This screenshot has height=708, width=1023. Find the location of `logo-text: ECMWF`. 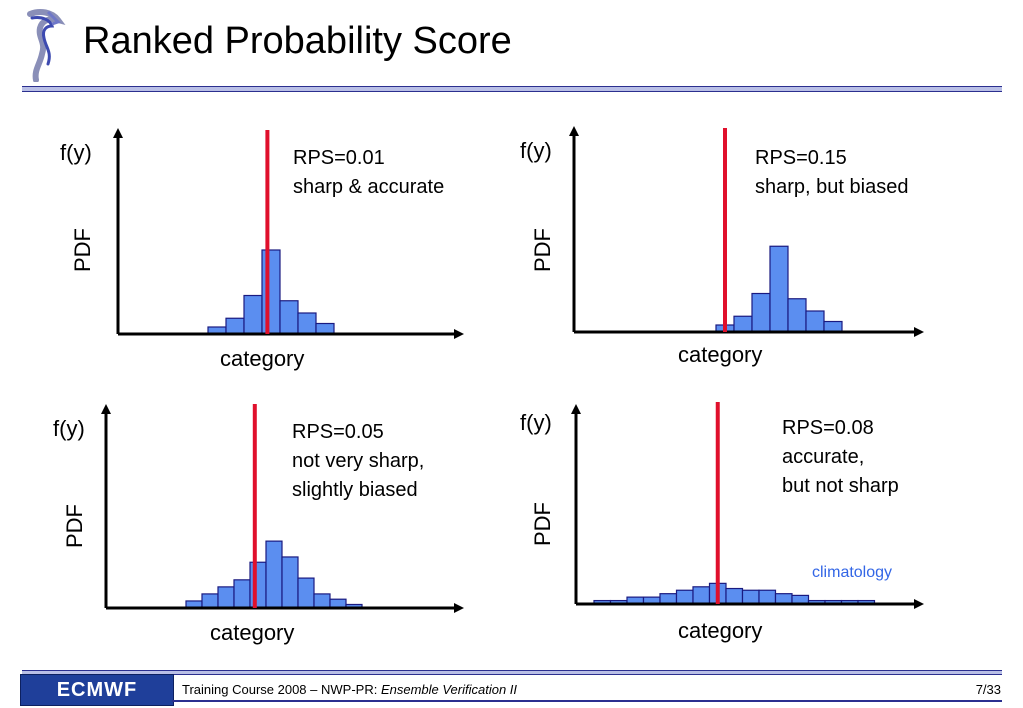

logo-text: ECMWF is located at coordinates (97, 689).